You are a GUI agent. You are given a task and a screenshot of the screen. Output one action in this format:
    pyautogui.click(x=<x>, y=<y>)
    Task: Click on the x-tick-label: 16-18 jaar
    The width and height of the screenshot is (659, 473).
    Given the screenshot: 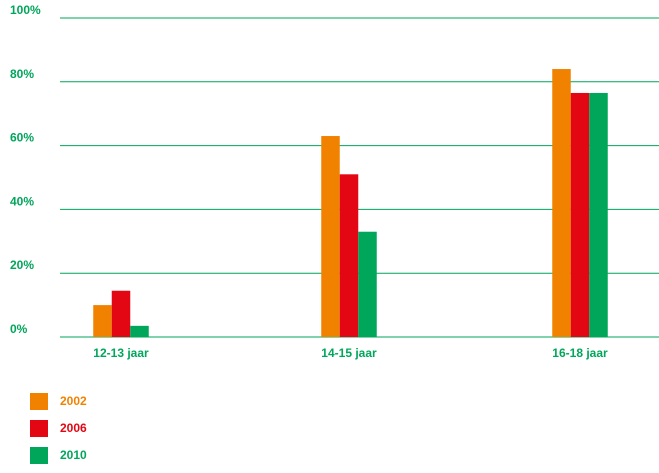 What is the action you would take?
    pyautogui.click(x=580, y=353)
    